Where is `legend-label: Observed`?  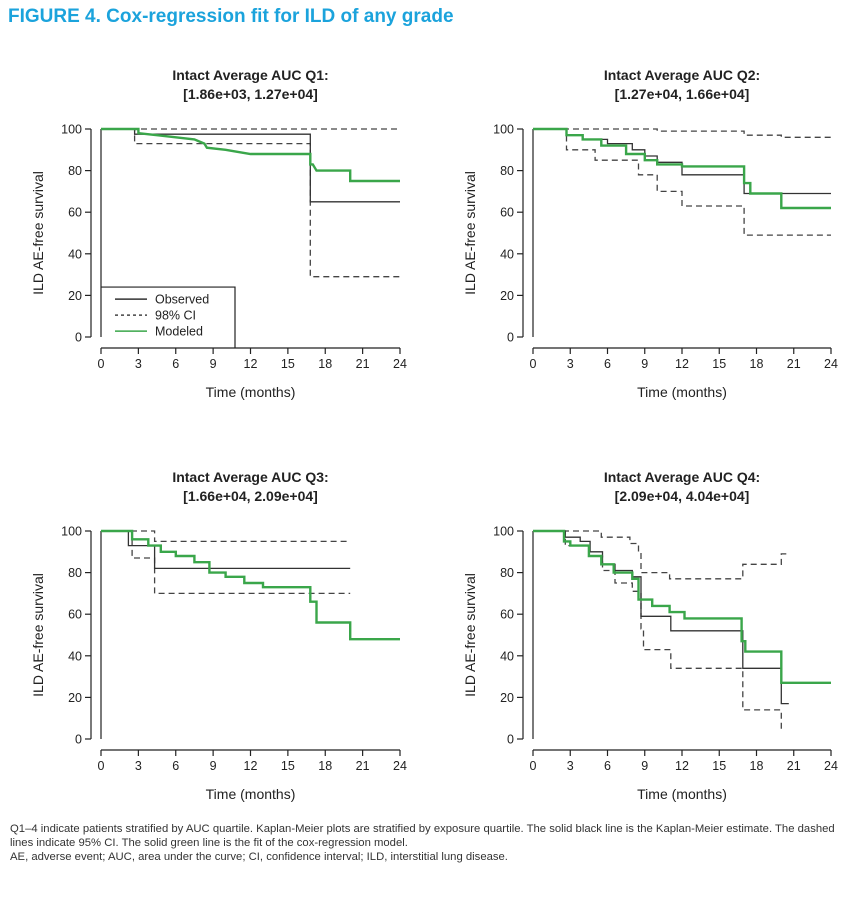 legend-label: Observed is located at coordinates (182, 300).